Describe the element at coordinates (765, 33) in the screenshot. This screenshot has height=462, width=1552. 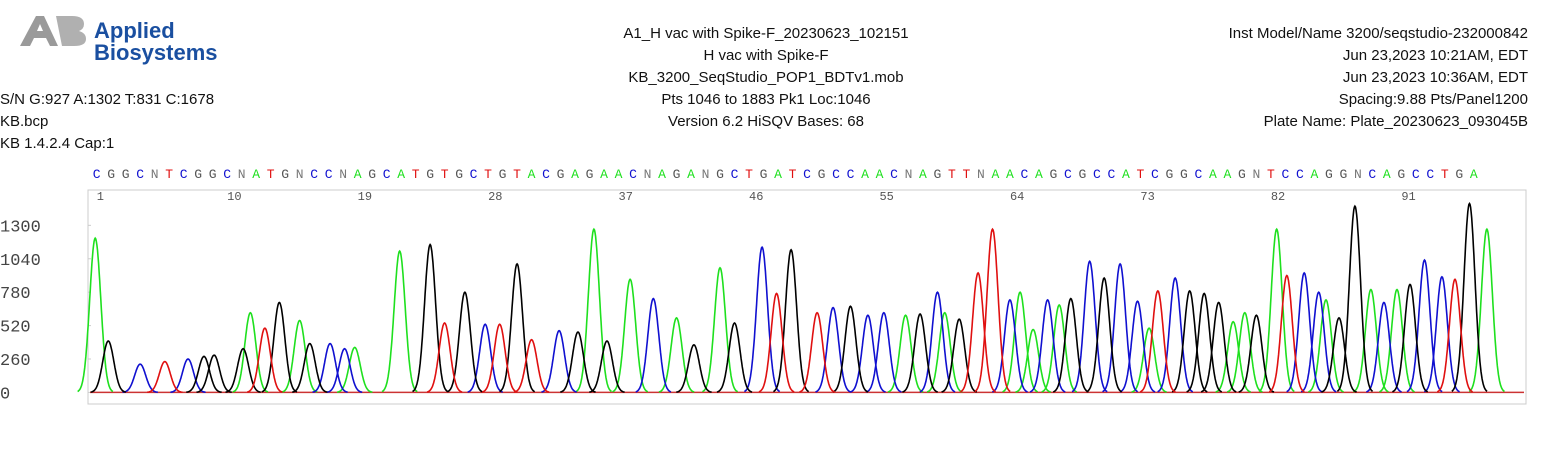
I see `header-center: A1_H vac with Spike-F_20230623_102151` at that location.